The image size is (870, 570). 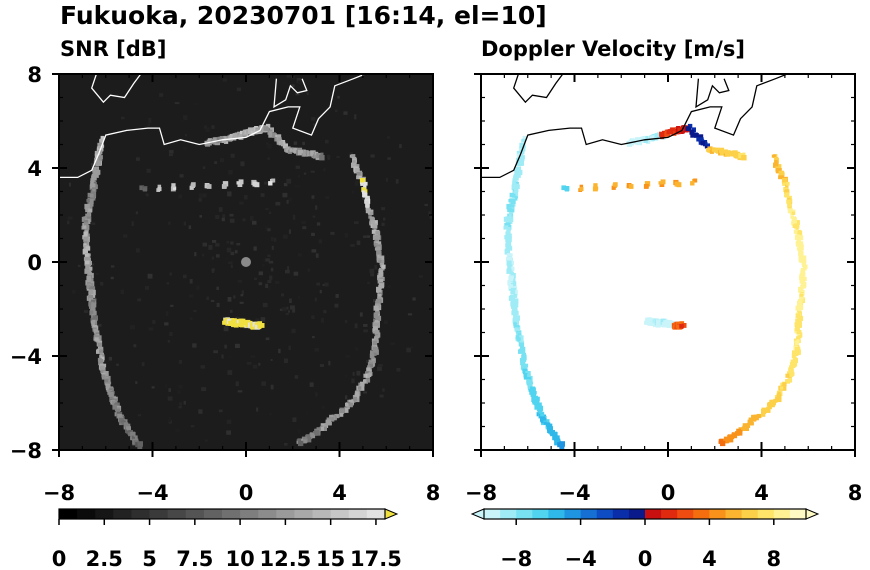 I want to click on snr-ytick-label: −8, so click(x=26, y=451).